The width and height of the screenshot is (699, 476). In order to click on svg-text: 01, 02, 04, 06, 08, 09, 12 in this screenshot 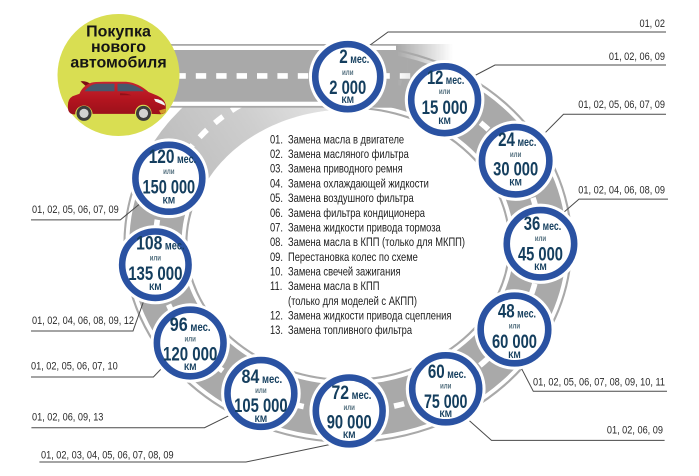, I will do `click(83, 322)`.